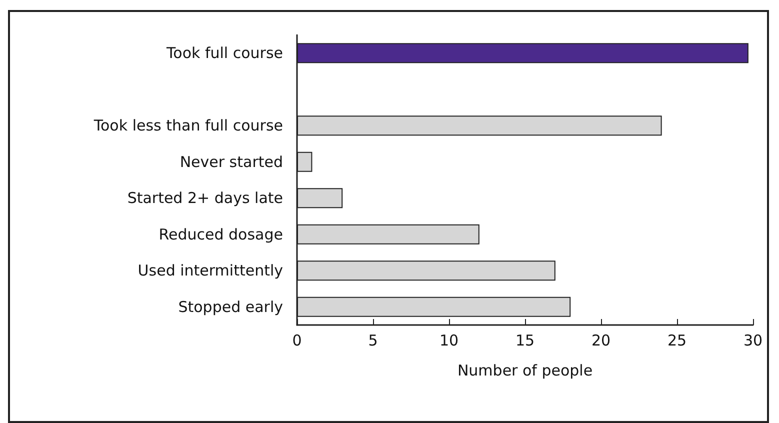 This screenshot has width=779, height=423. I want to click on x-tick-label: 0, so click(297, 341).